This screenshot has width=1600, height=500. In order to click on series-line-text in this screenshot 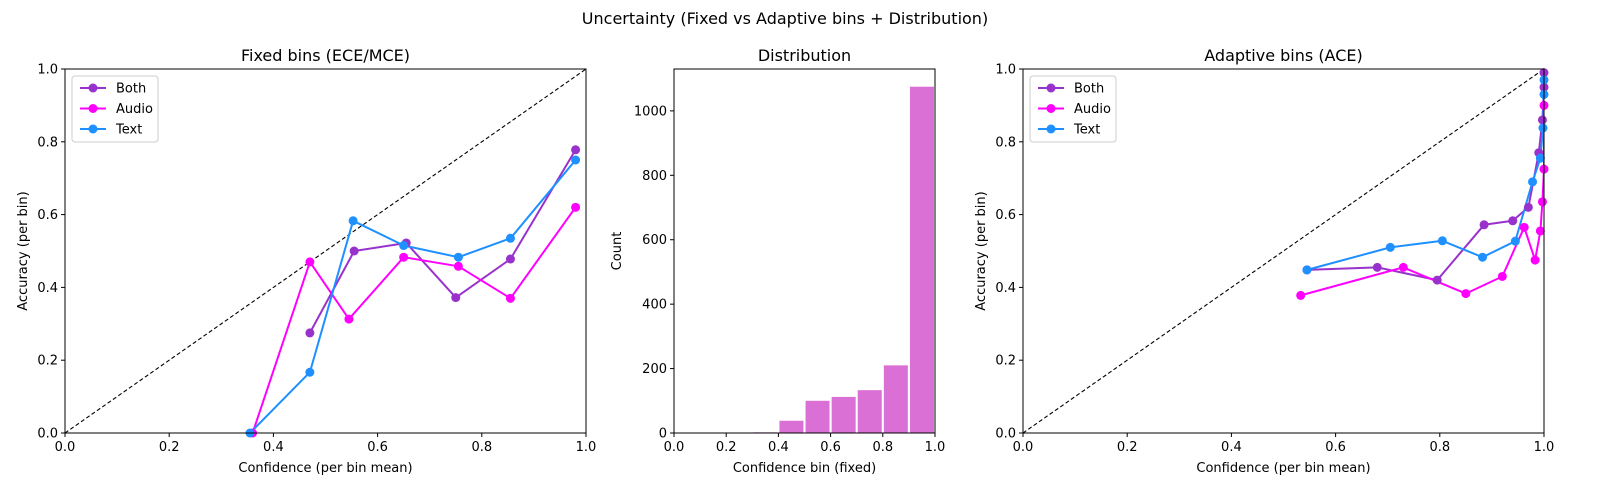, I will do `click(1425, 175)`.